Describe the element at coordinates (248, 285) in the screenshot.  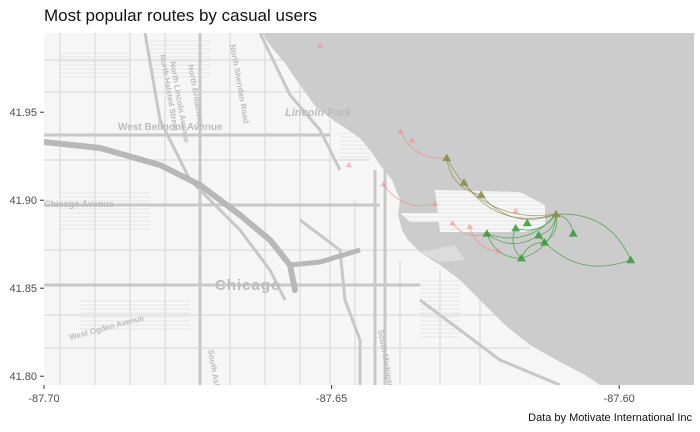
I see `label-chicago: Chicago` at that location.